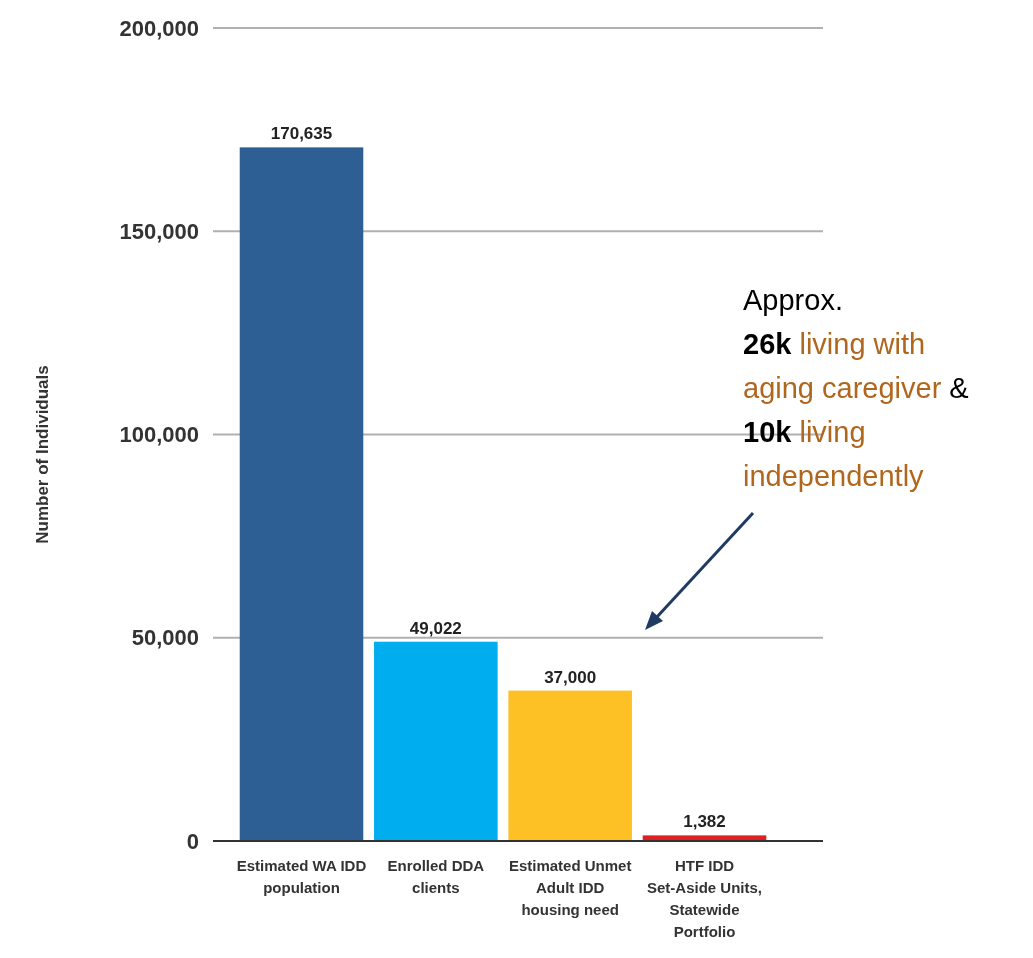  I want to click on x-tick-label: HTF IDD Set-Aside Units, Statewide Portfolio, so click(704, 898).